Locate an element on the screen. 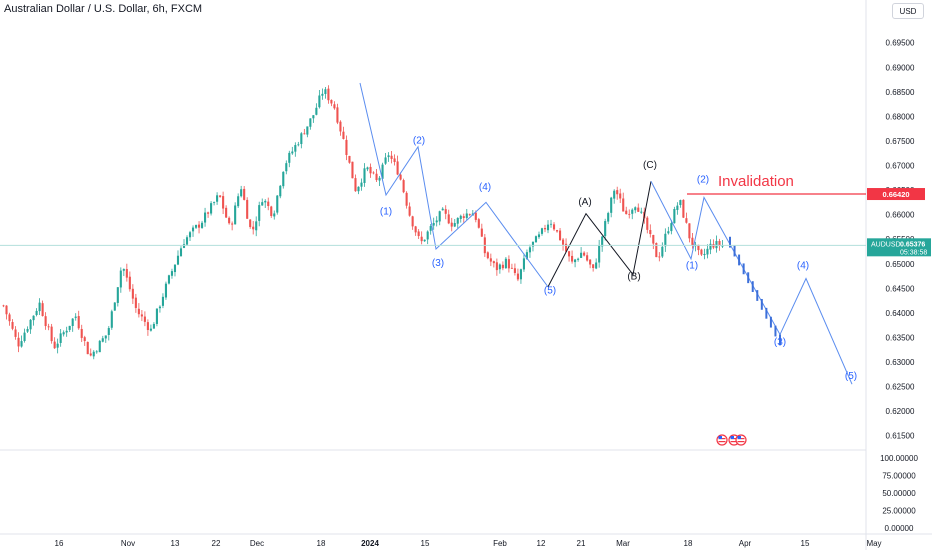 This screenshot has height=550, width=932. wave-label: (4) is located at coordinates (485, 187).